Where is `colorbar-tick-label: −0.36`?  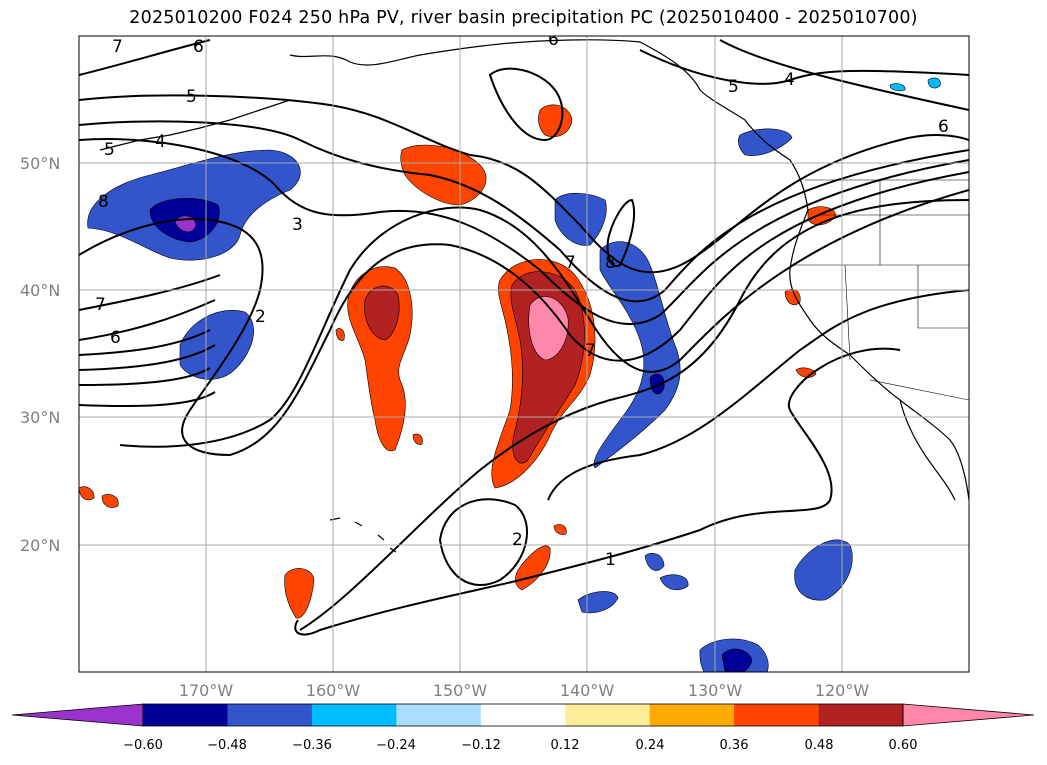
colorbar-tick-label: −0.36 is located at coordinates (312, 745).